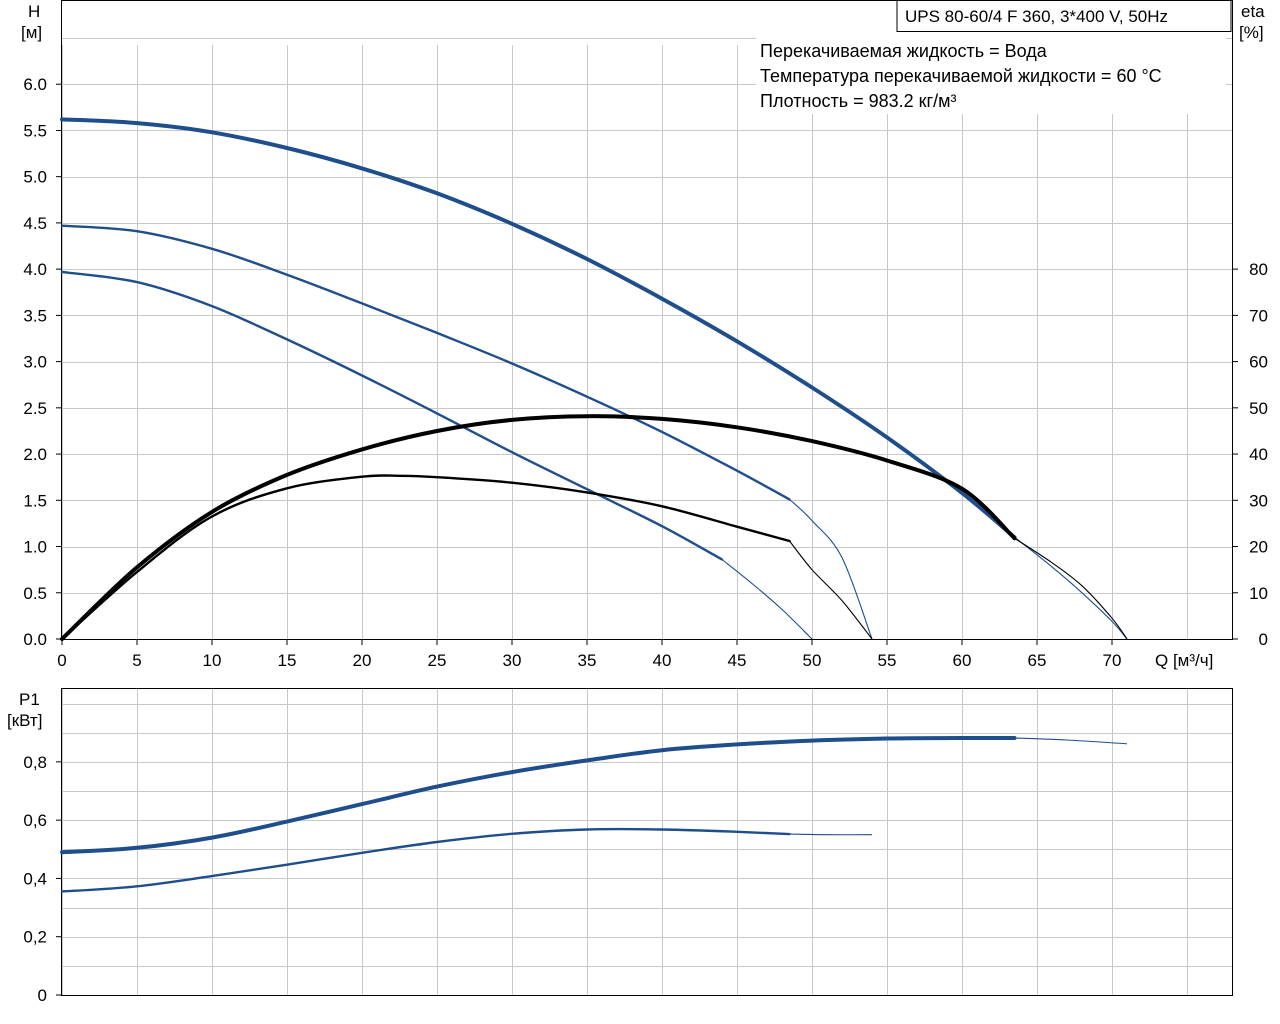 The image size is (1280, 1024). Describe the element at coordinates (1036, 16) in the screenshot. I see `chart-title: UPS 80-60/4 F 360, 3*400 V, 50Hz` at that location.